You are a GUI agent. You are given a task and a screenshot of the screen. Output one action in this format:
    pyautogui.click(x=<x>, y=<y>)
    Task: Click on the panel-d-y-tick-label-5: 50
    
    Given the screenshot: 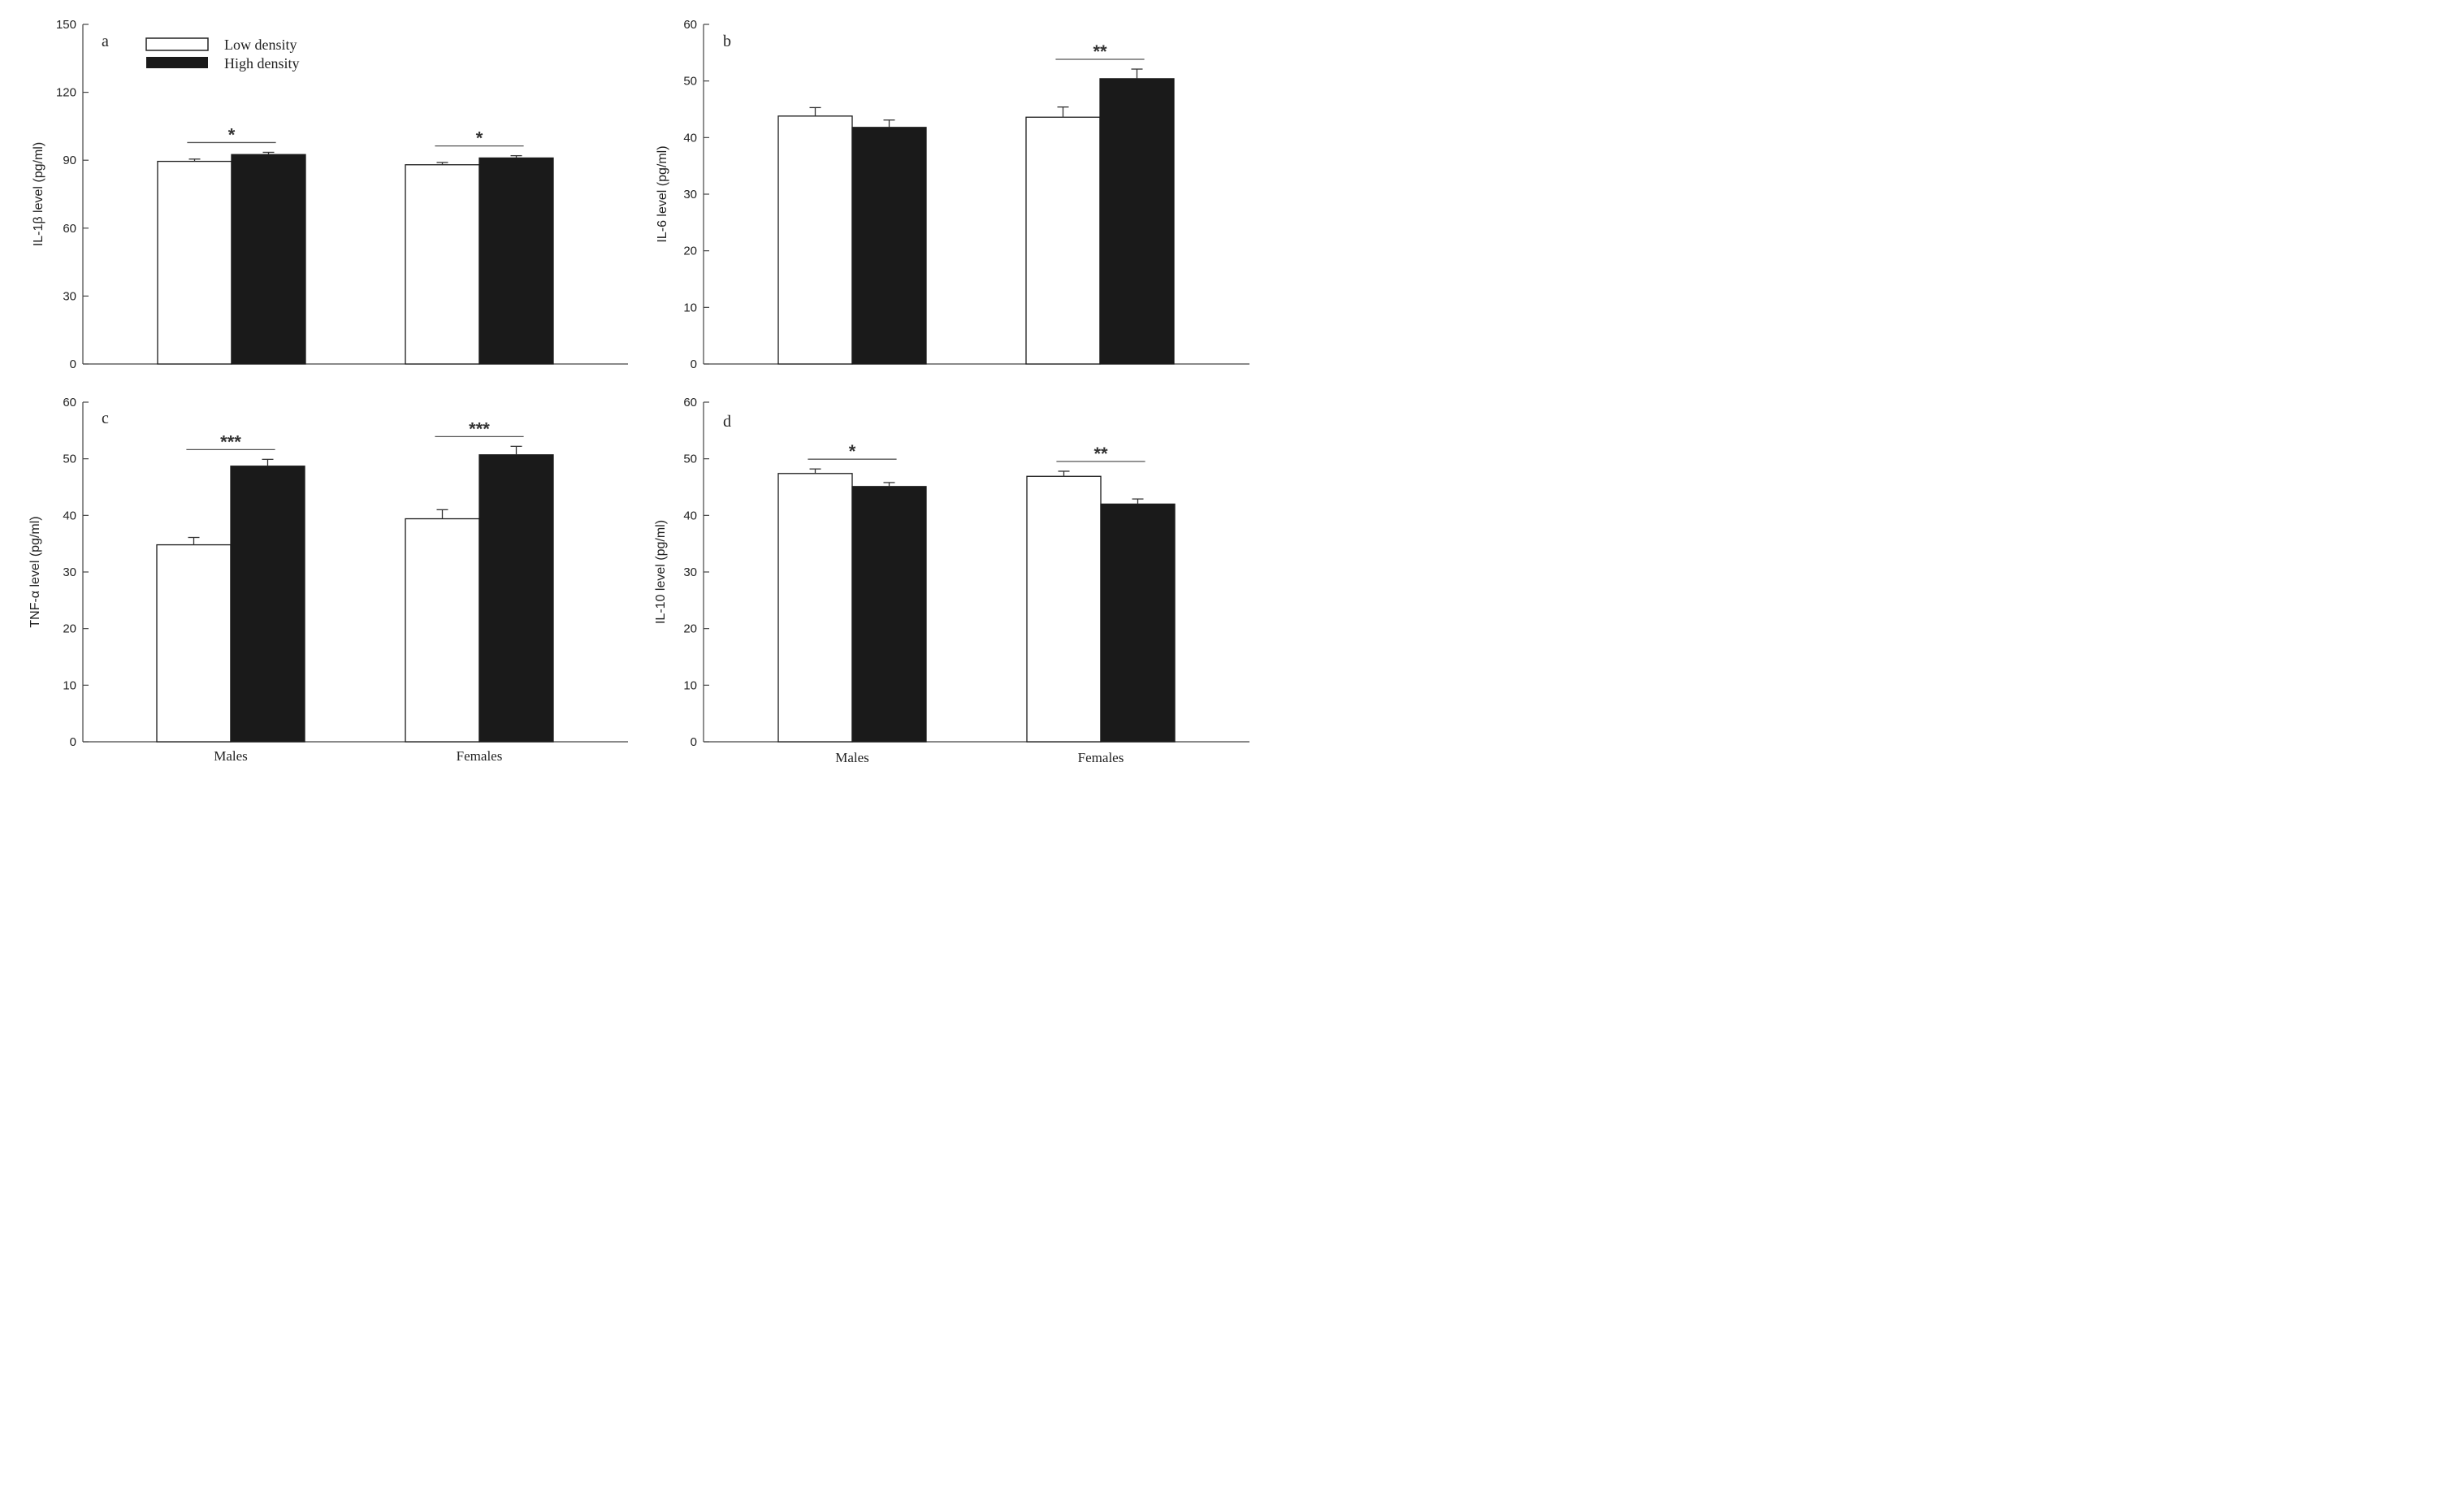 What is the action you would take?
    pyautogui.click(x=690, y=460)
    